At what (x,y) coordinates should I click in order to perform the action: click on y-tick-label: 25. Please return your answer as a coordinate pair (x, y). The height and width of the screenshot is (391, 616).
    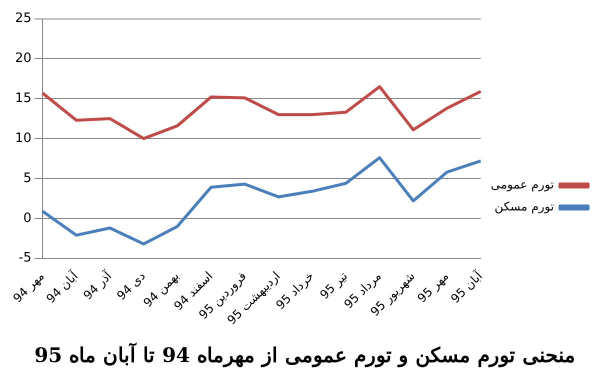
    Looking at the image, I should click on (23, 18).